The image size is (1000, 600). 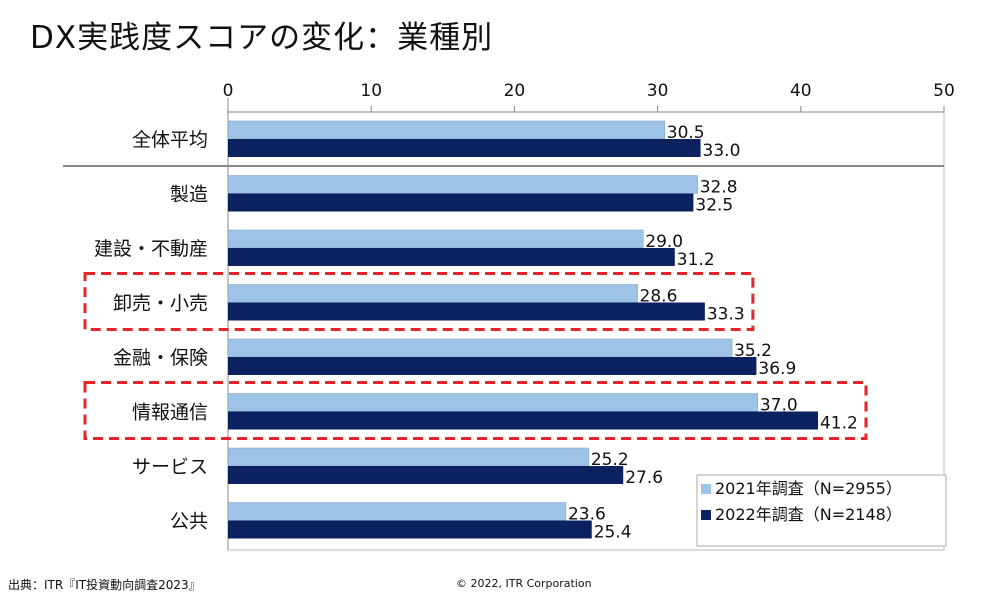 I want to click on legend-box, so click(x=821, y=510).